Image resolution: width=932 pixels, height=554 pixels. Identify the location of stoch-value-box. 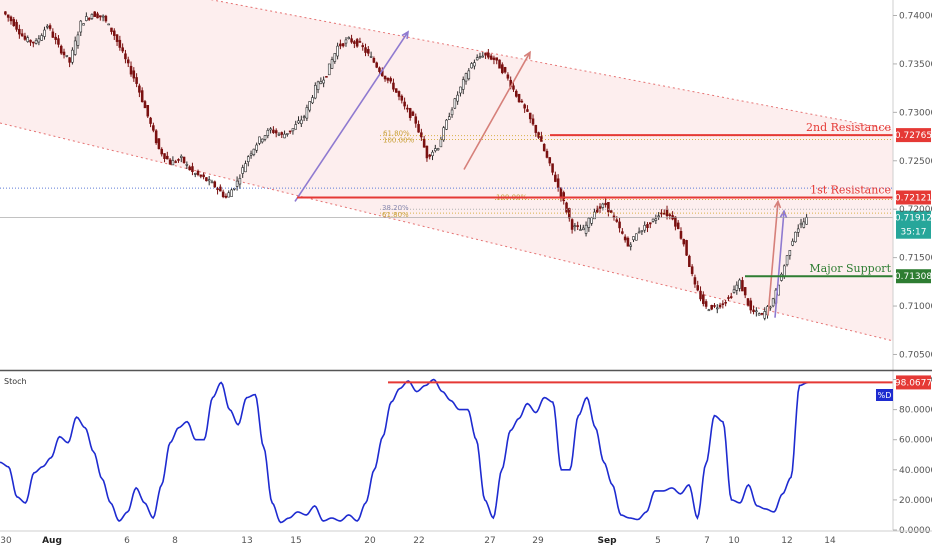
(913, 382).